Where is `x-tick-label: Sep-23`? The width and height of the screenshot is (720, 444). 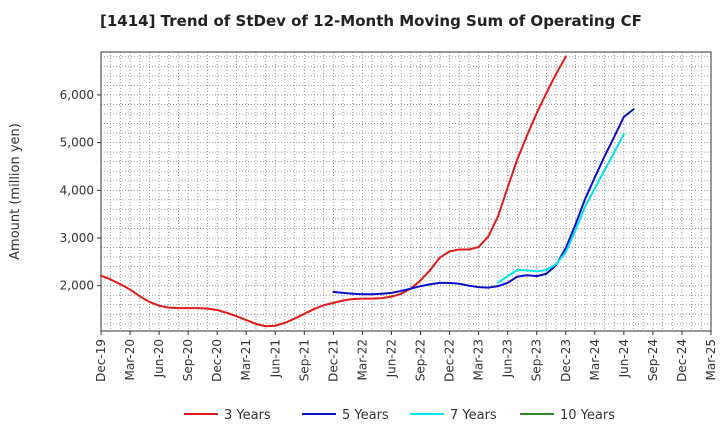
x-tick-label: Sep-23 is located at coordinates (537, 360).